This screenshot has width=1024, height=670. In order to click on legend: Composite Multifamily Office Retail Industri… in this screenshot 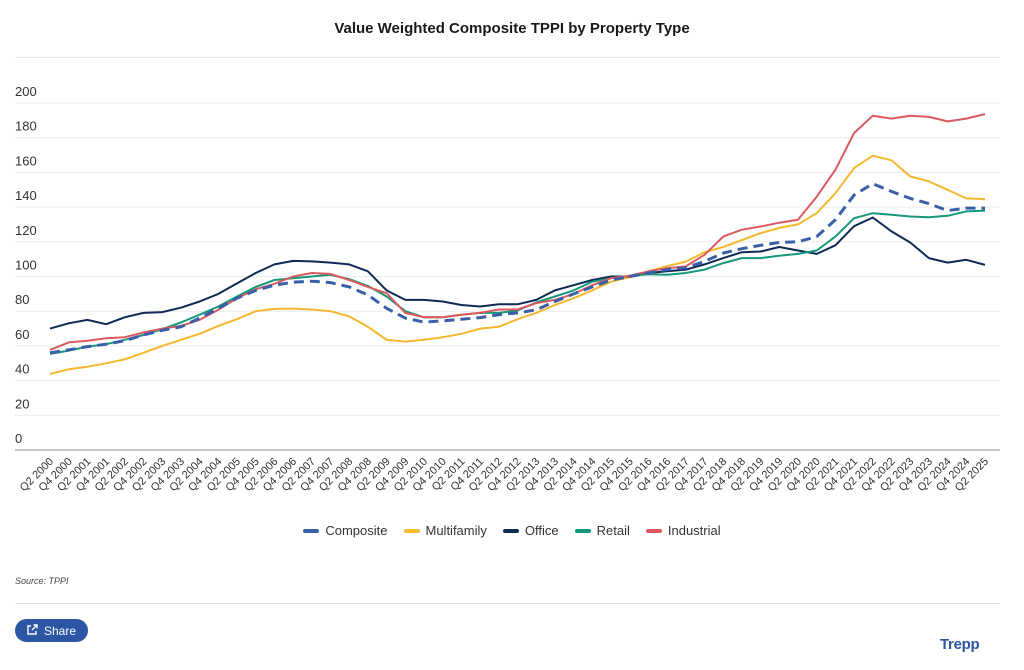, I will do `click(512, 530)`.